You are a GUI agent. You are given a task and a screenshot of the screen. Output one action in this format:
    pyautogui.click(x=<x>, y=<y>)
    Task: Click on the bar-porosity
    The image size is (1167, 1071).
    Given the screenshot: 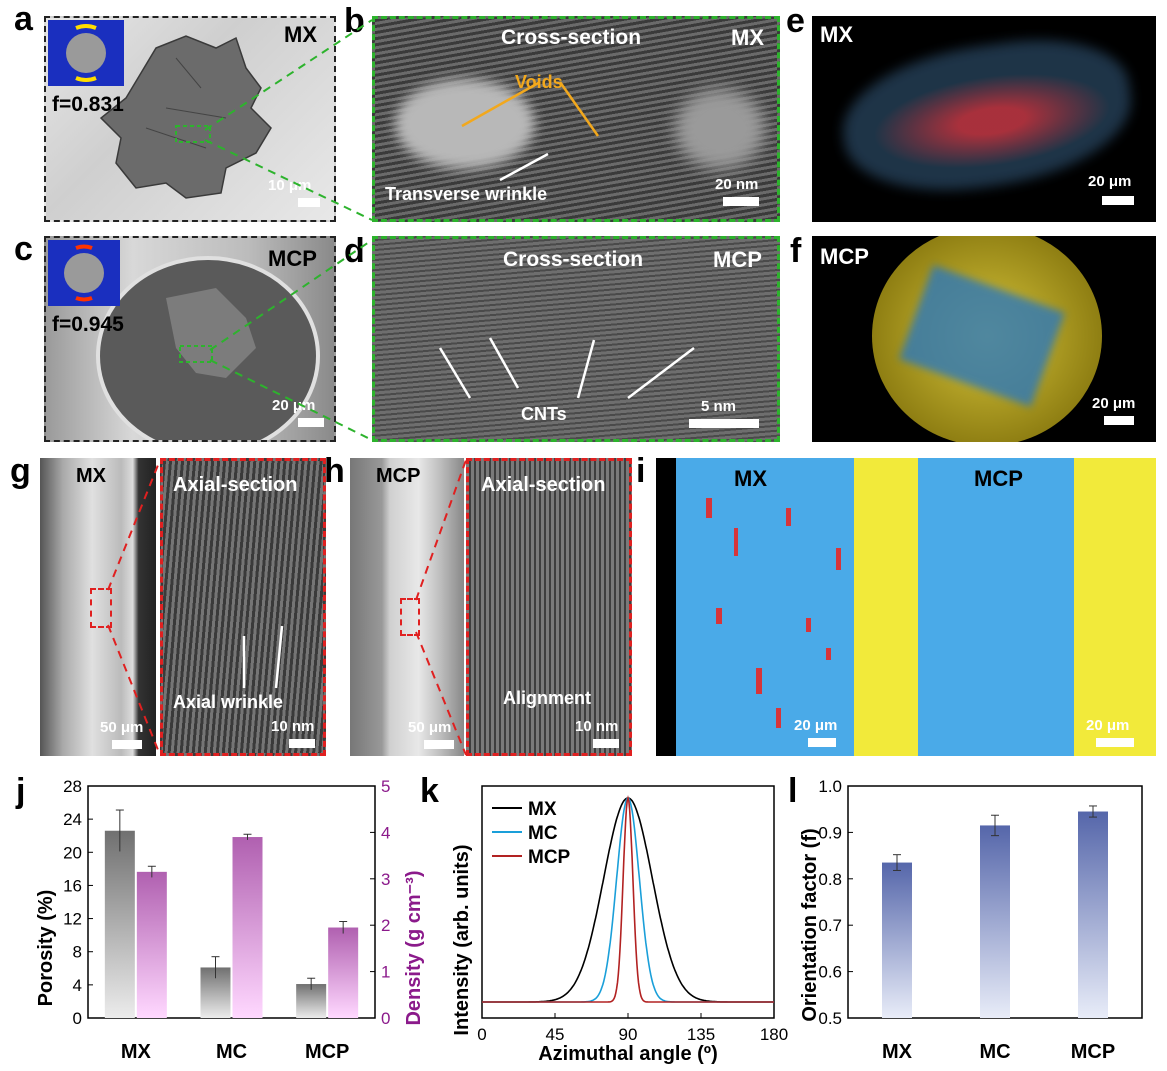 What is the action you would take?
    pyautogui.click(x=119, y=924)
    